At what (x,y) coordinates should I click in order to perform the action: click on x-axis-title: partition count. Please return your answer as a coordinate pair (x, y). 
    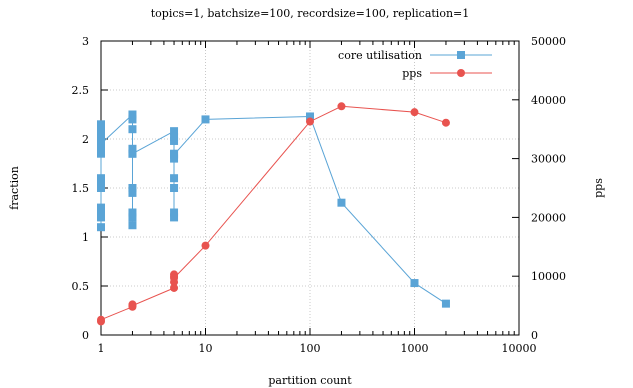
    Looking at the image, I should click on (310, 380).